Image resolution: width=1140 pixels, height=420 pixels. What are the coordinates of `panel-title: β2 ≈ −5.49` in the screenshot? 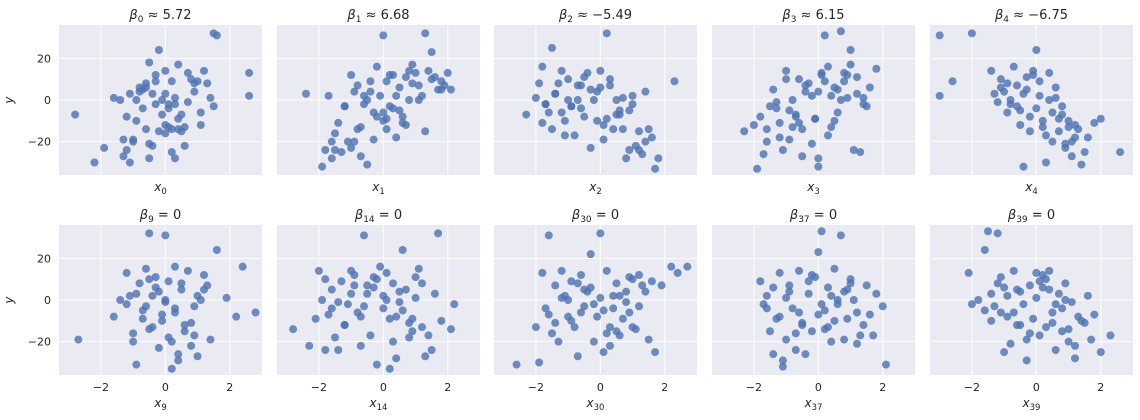 It's located at (595, 16).